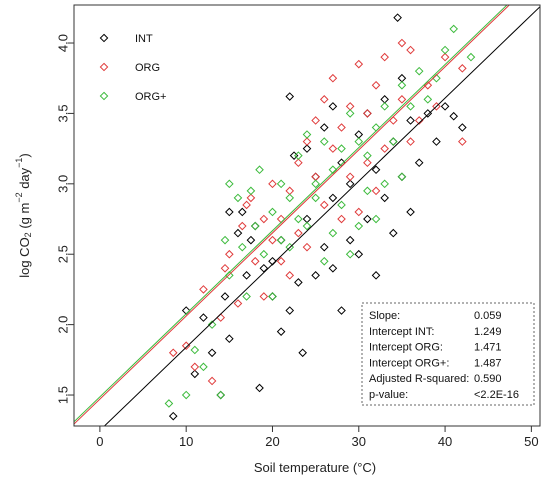 The width and height of the screenshot is (550, 482). Describe the element at coordinates (132, 68) in the screenshot. I see `legend: INT ORG ORG+` at that location.